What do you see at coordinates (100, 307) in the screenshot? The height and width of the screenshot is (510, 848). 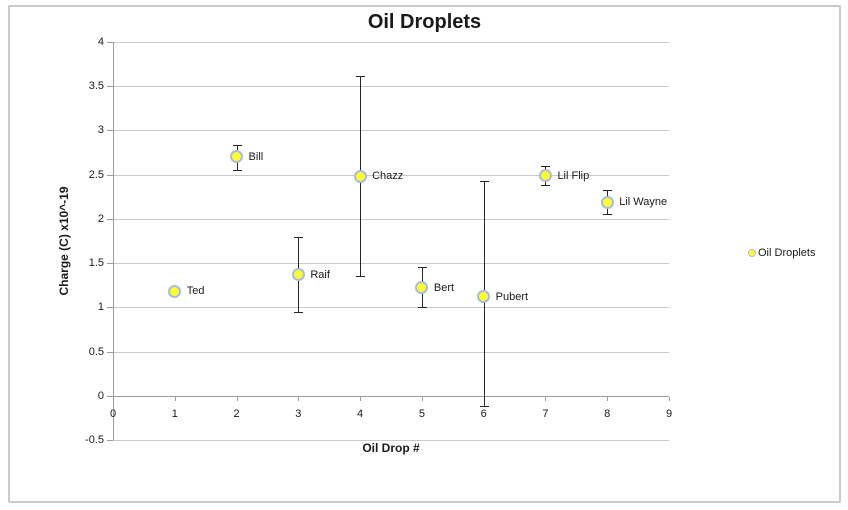 I see `y-tick-label: 1` at bounding box center [100, 307].